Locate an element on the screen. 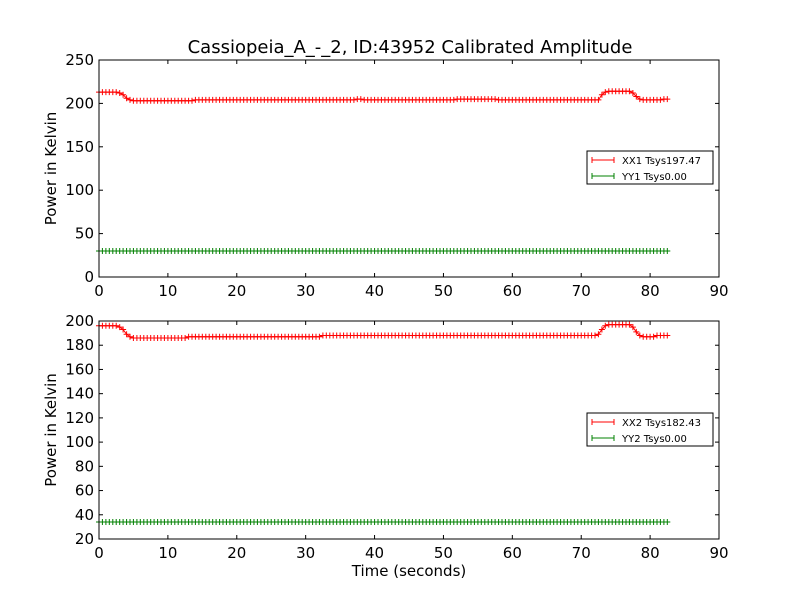  y-tick-label: 50 is located at coordinates (84, 234).